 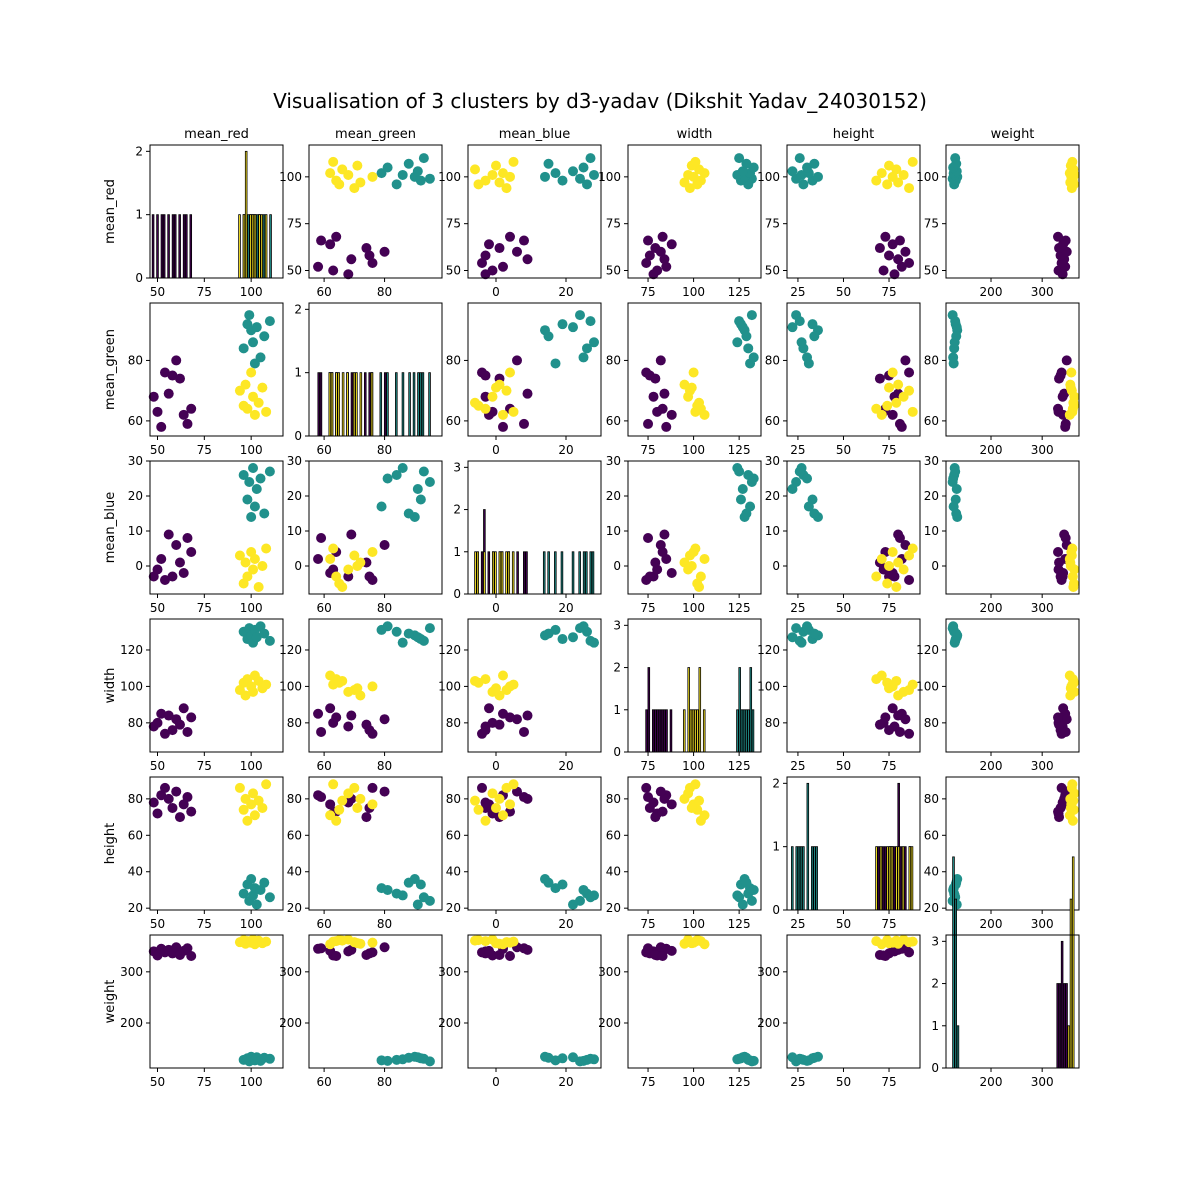 What do you see at coordinates (294, 461) in the screenshot?
I see `y-tick-label: 30` at bounding box center [294, 461].